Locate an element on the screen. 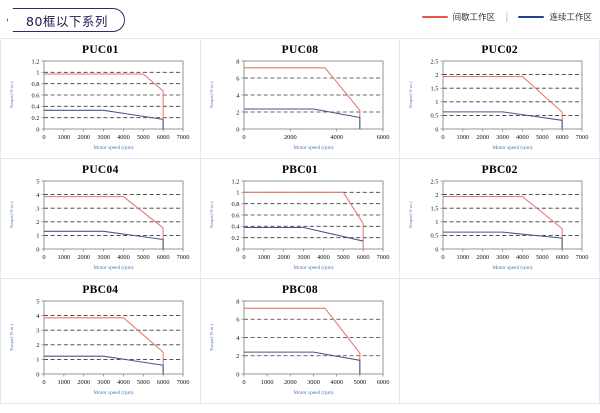  svg-text: 0.2 is located at coordinates (36, 118).